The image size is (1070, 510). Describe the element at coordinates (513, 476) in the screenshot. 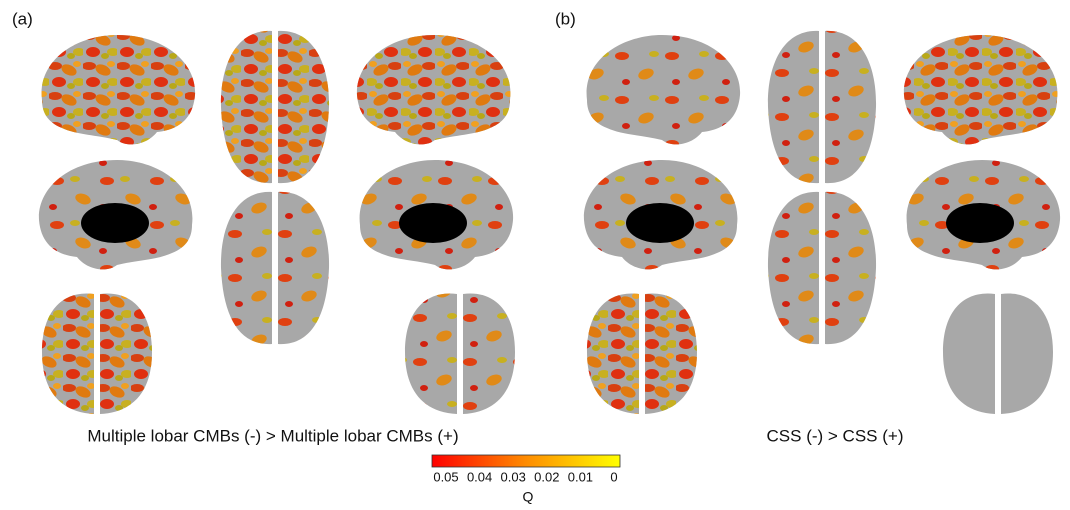

I see `colorbar-tick-label: 0.03` at that location.